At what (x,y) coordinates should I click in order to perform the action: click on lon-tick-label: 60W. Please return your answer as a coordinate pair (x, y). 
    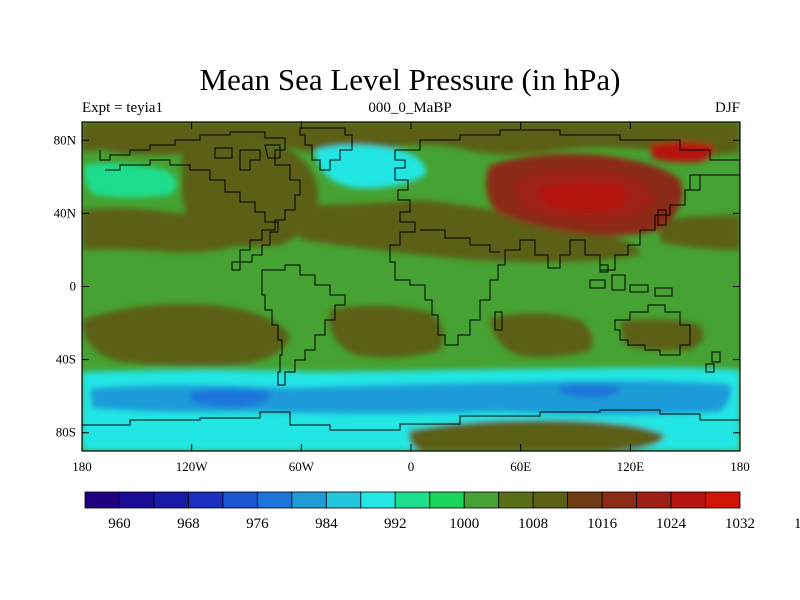
    Looking at the image, I should click on (302, 466).